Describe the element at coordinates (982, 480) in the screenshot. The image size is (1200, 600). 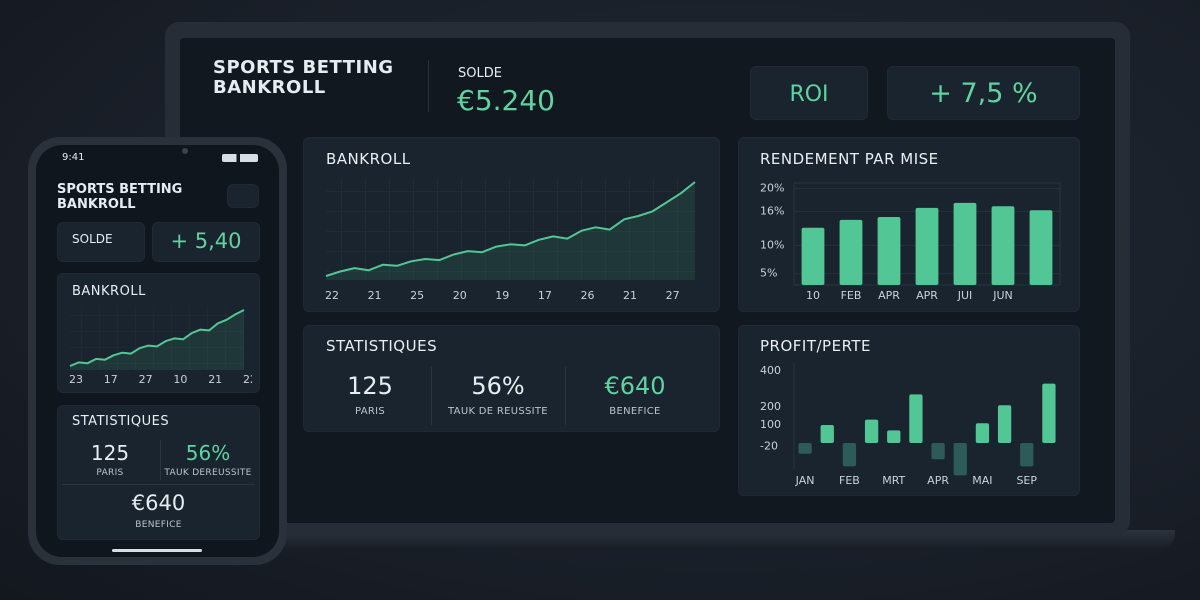
I see `x-tick-label: MAI` at that location.